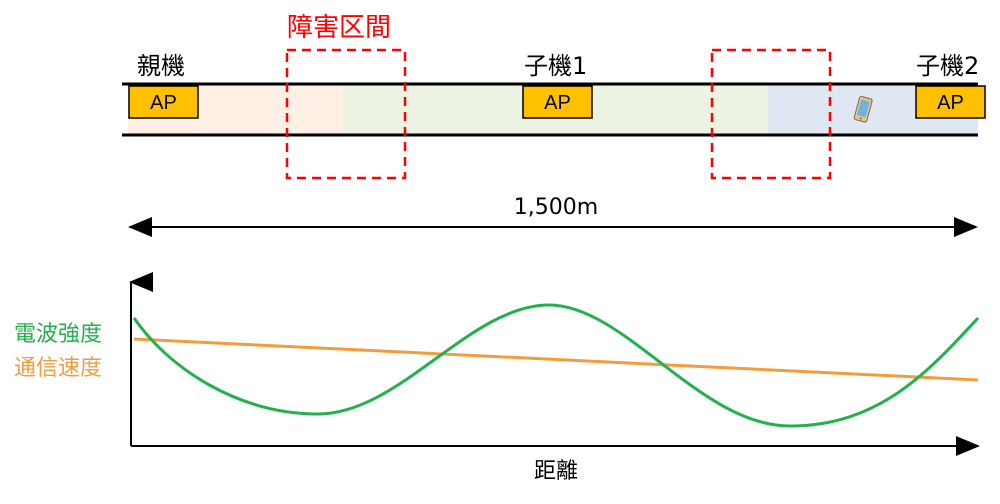 Image resolution: width=1000 pixels, height=504 pixels. What do you see at coordinates (863, 109) in the screenshot?
I see `smartphone-icon` at bounding box center [863, 109].